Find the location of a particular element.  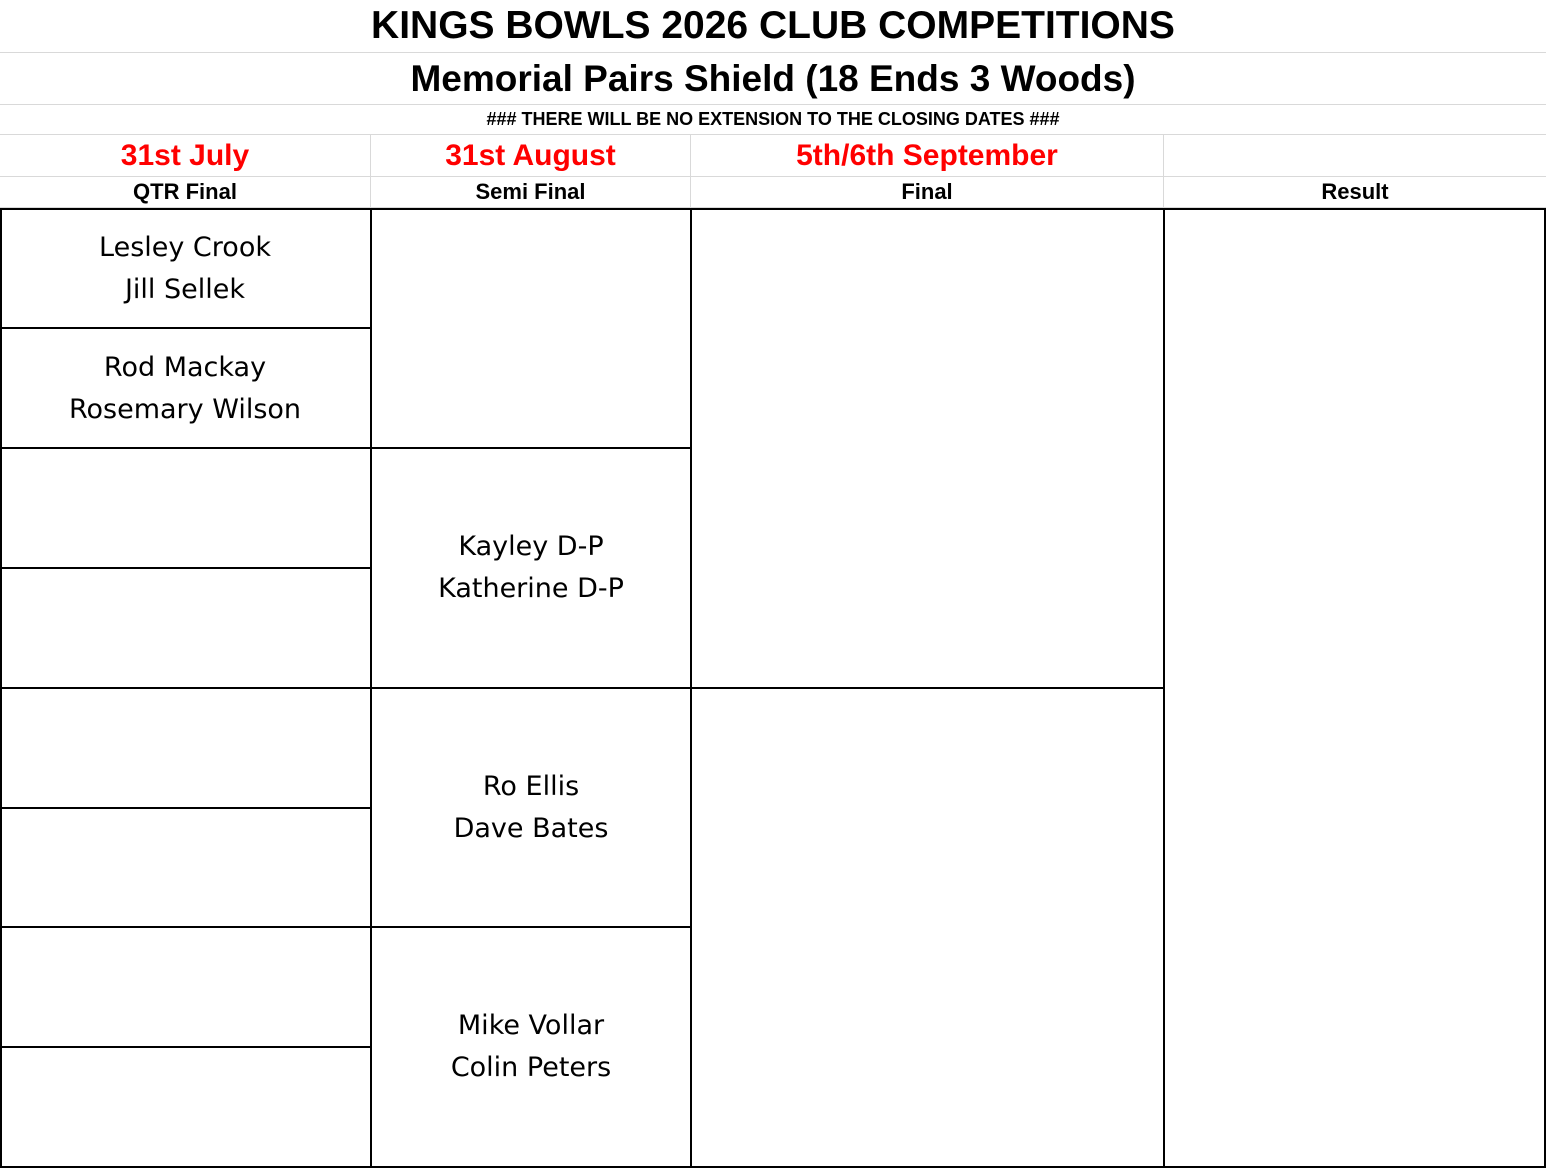

semi-final-pair-2: Kayley D-P Katherine D-P is located at coordinates (531, 568).